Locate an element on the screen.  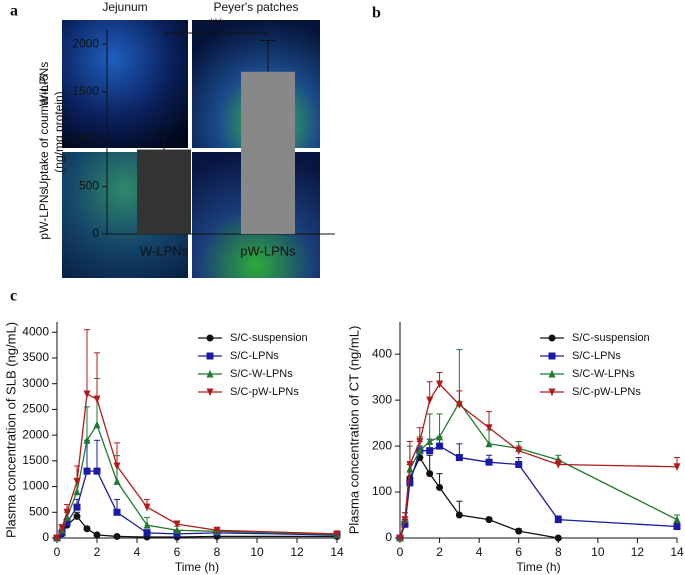
legend-label: S/C-suspension is located at coordinates (269, 338).